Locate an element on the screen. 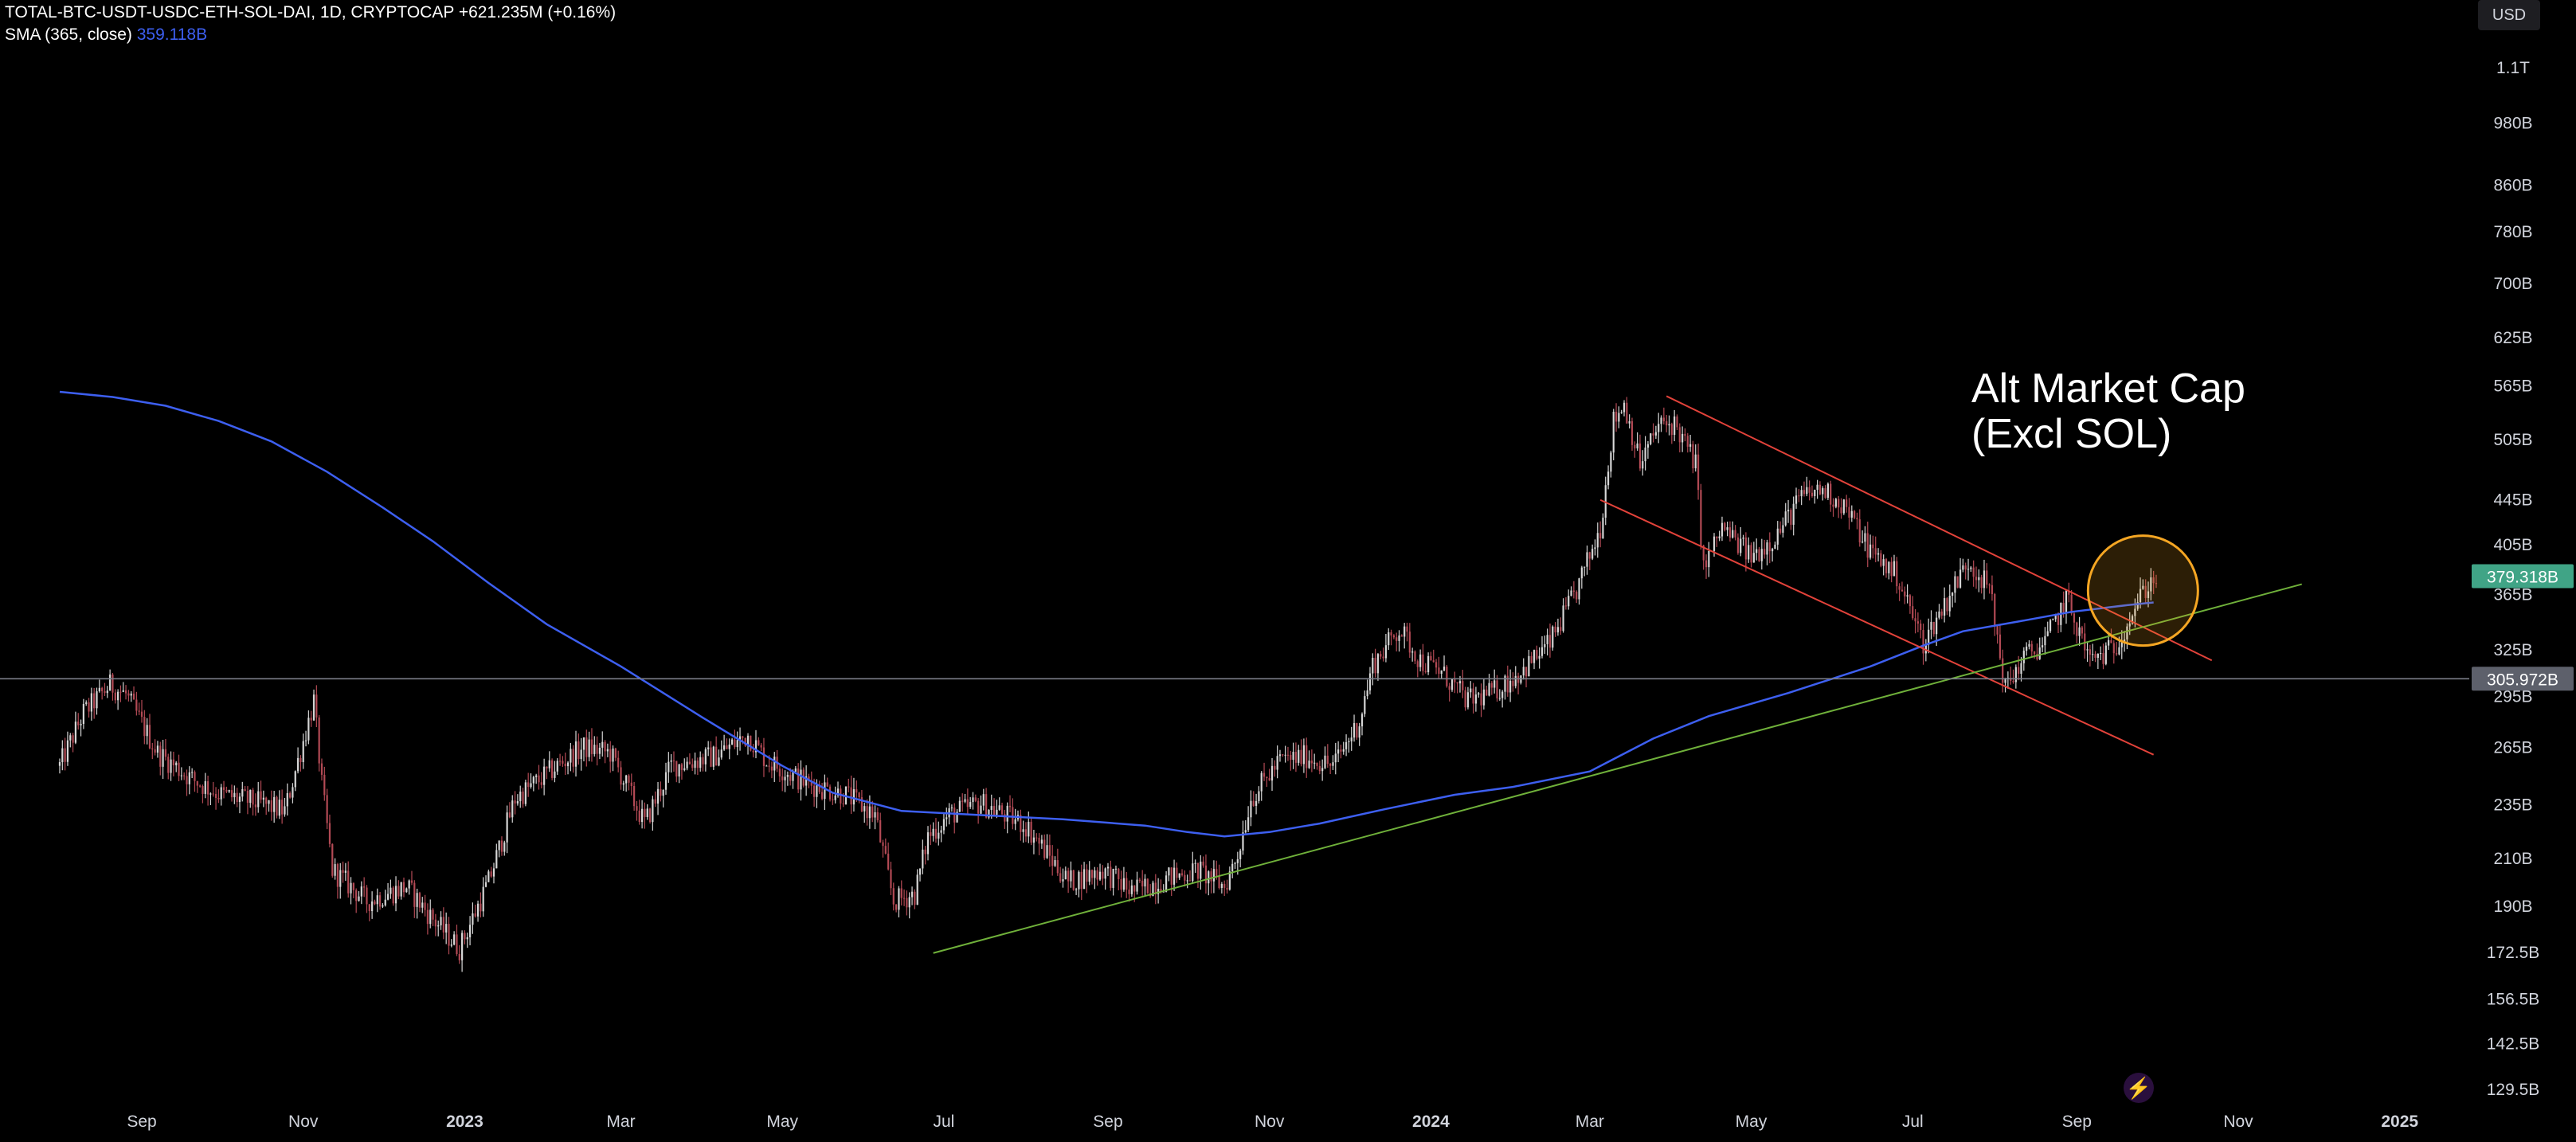  currency-button: USD is located at coordinates (2509, 15).